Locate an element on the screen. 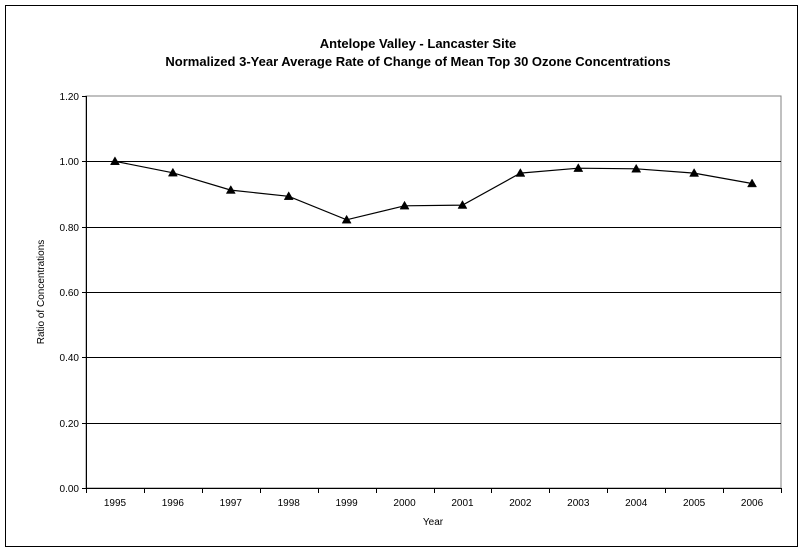 The image size is (804, 552). x-tick-label: 2004 is located at coordinates (636, 503).